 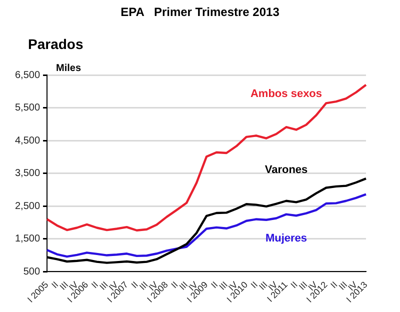 What do you see at coordinates (286, 238) in the screenshot?
I see `series-label: Mujeres` at bounding box center [286, 238].